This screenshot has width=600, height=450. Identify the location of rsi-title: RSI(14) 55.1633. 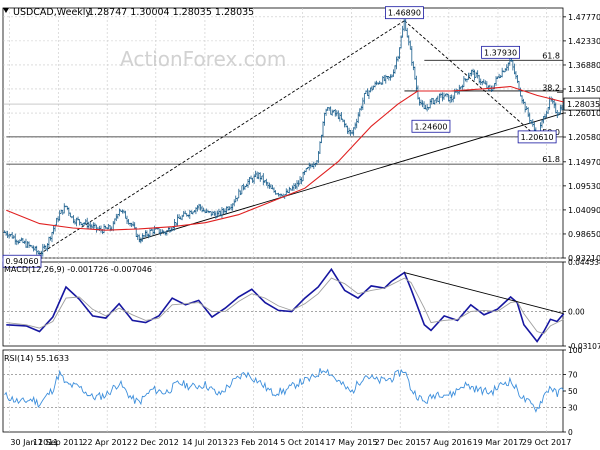
(36, 358).